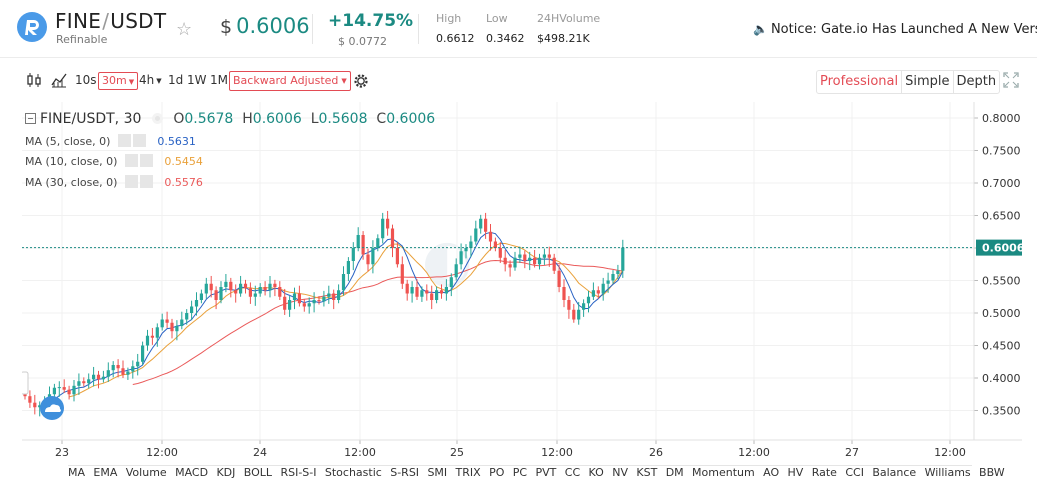 The width and height of the screenshot is (1037, 493). Describe the element at coordinates (139, 140) in the screenshot. I see `ma5-remove-icon` at that location.